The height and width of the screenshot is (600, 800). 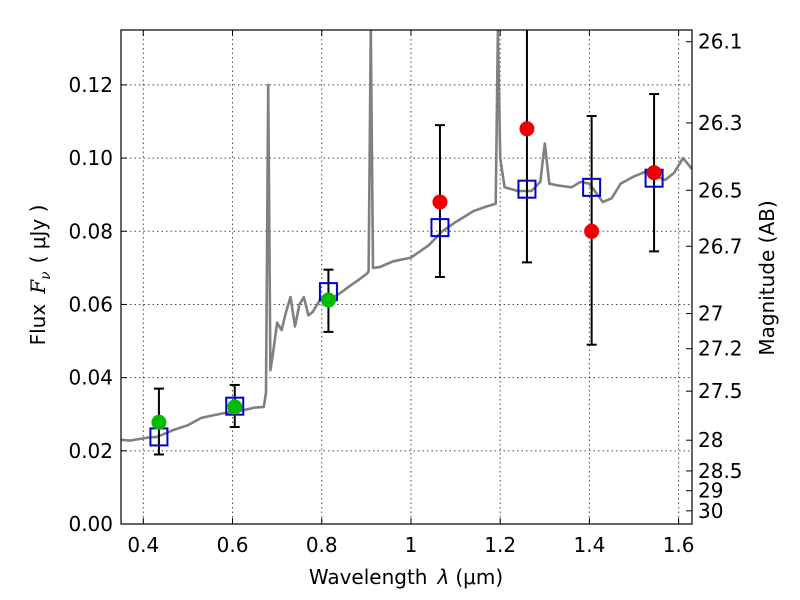 I want to click on x-tick-label: 1.6, so click(x=679, y=545).